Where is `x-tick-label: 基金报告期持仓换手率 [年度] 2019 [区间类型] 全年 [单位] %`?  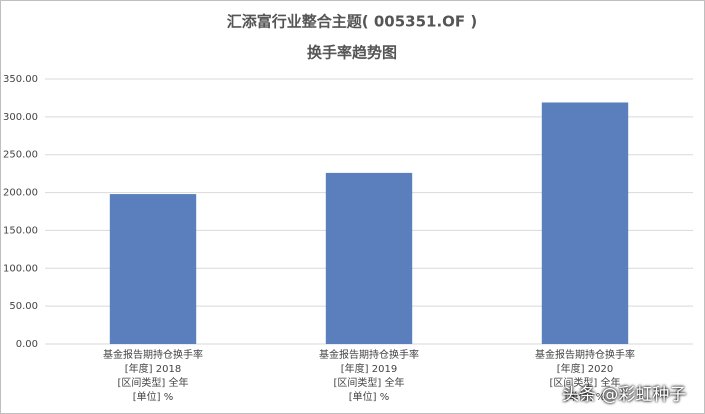 x-tick-label: 基金报告期持仓换手率 [年度] 2019 [区间类型] 全年 [单位] % is located at coordinates (369, 376).